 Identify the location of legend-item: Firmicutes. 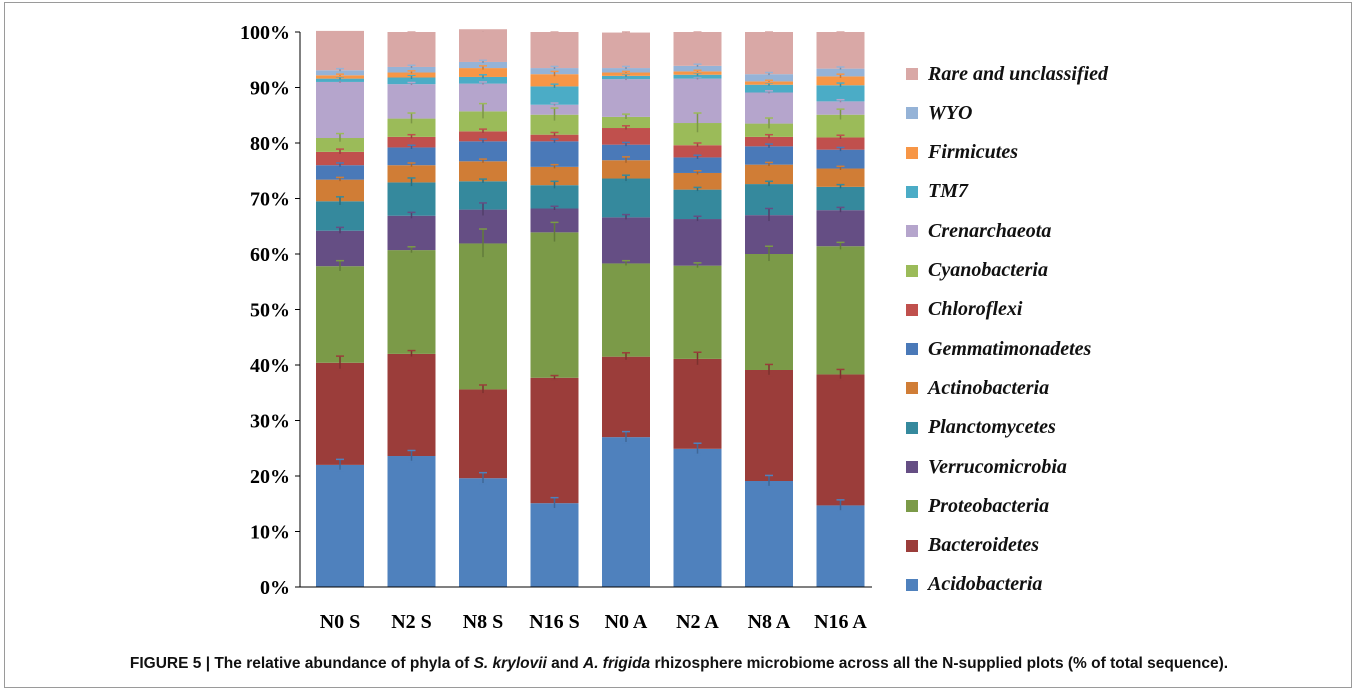
(962, 153).